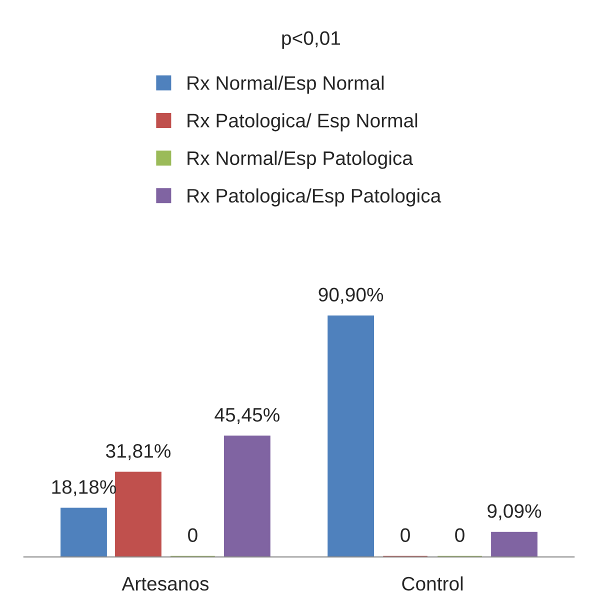  What do you see at coordinates (315, 197) in the screenshot?
I see `legend-label: Rx Patologica/Esp Patologica` at bounding box center [315, 197].